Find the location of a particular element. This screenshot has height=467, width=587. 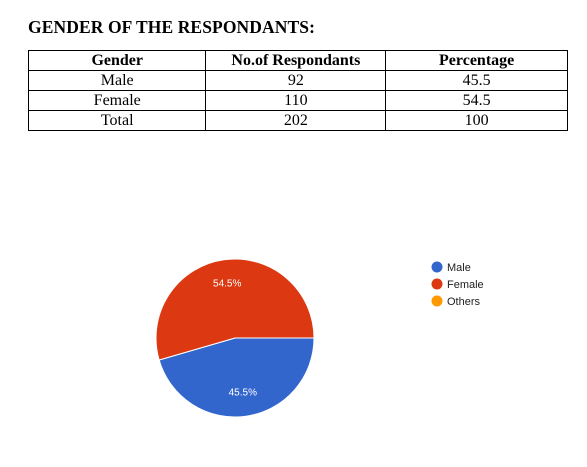

legend-label-male: Male is located at coordinates (459, 268).